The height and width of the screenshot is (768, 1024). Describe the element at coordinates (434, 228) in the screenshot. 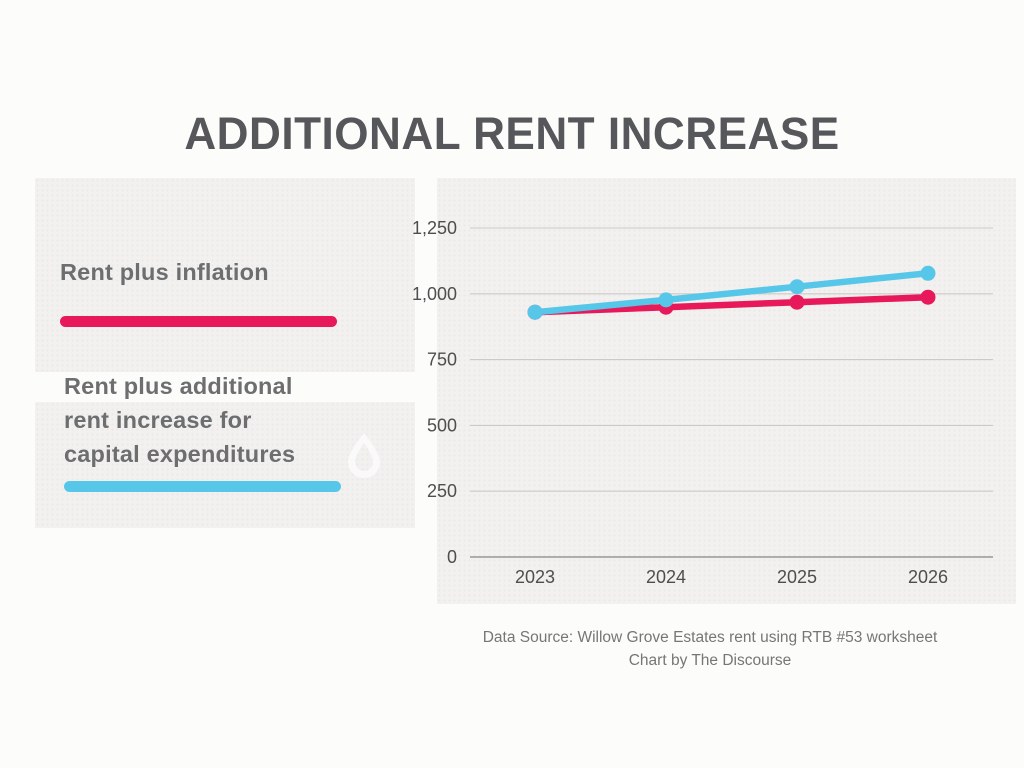

I see `y-tick-label: 1,250` at that location.